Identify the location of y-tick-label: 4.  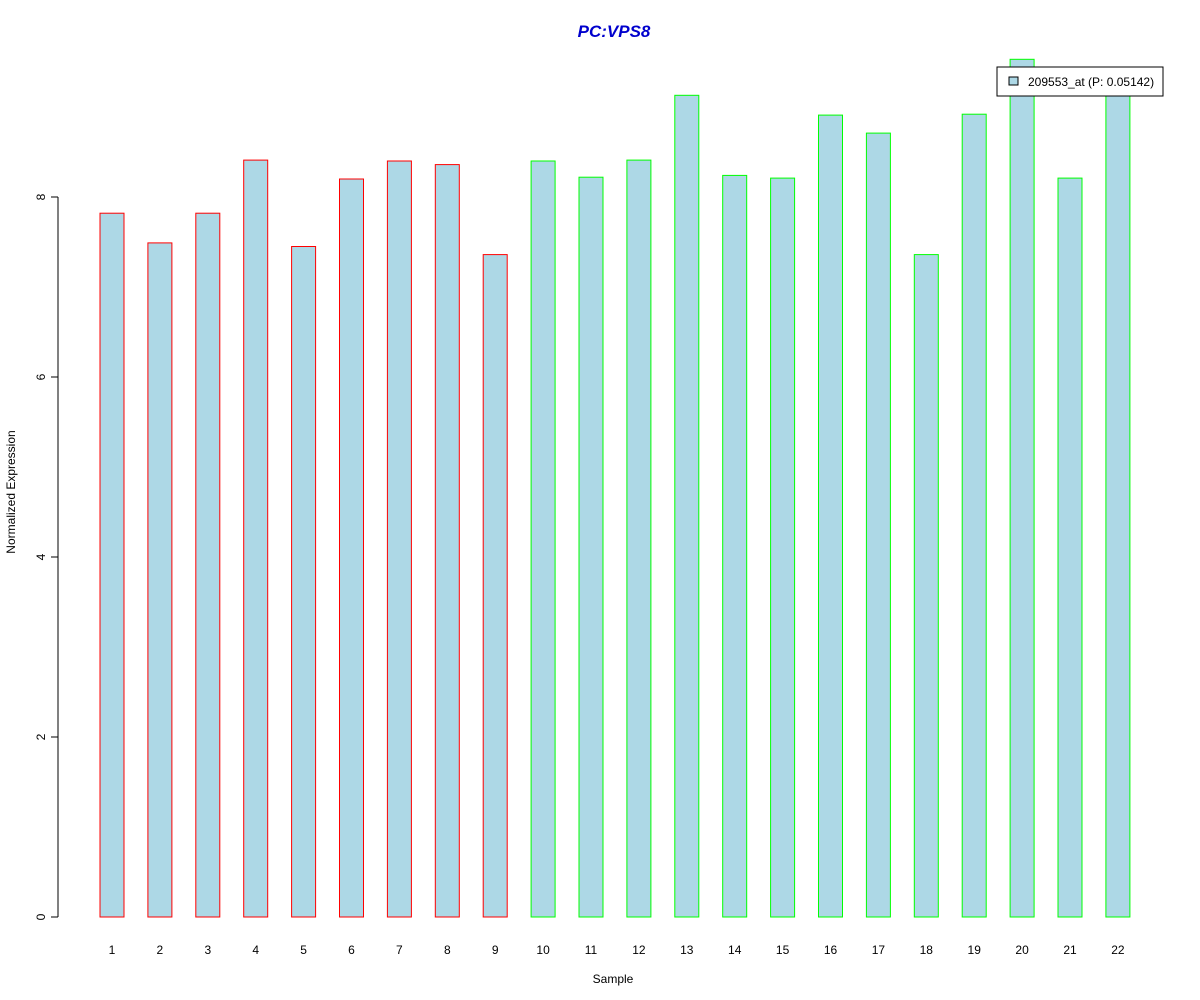
(41, 556).